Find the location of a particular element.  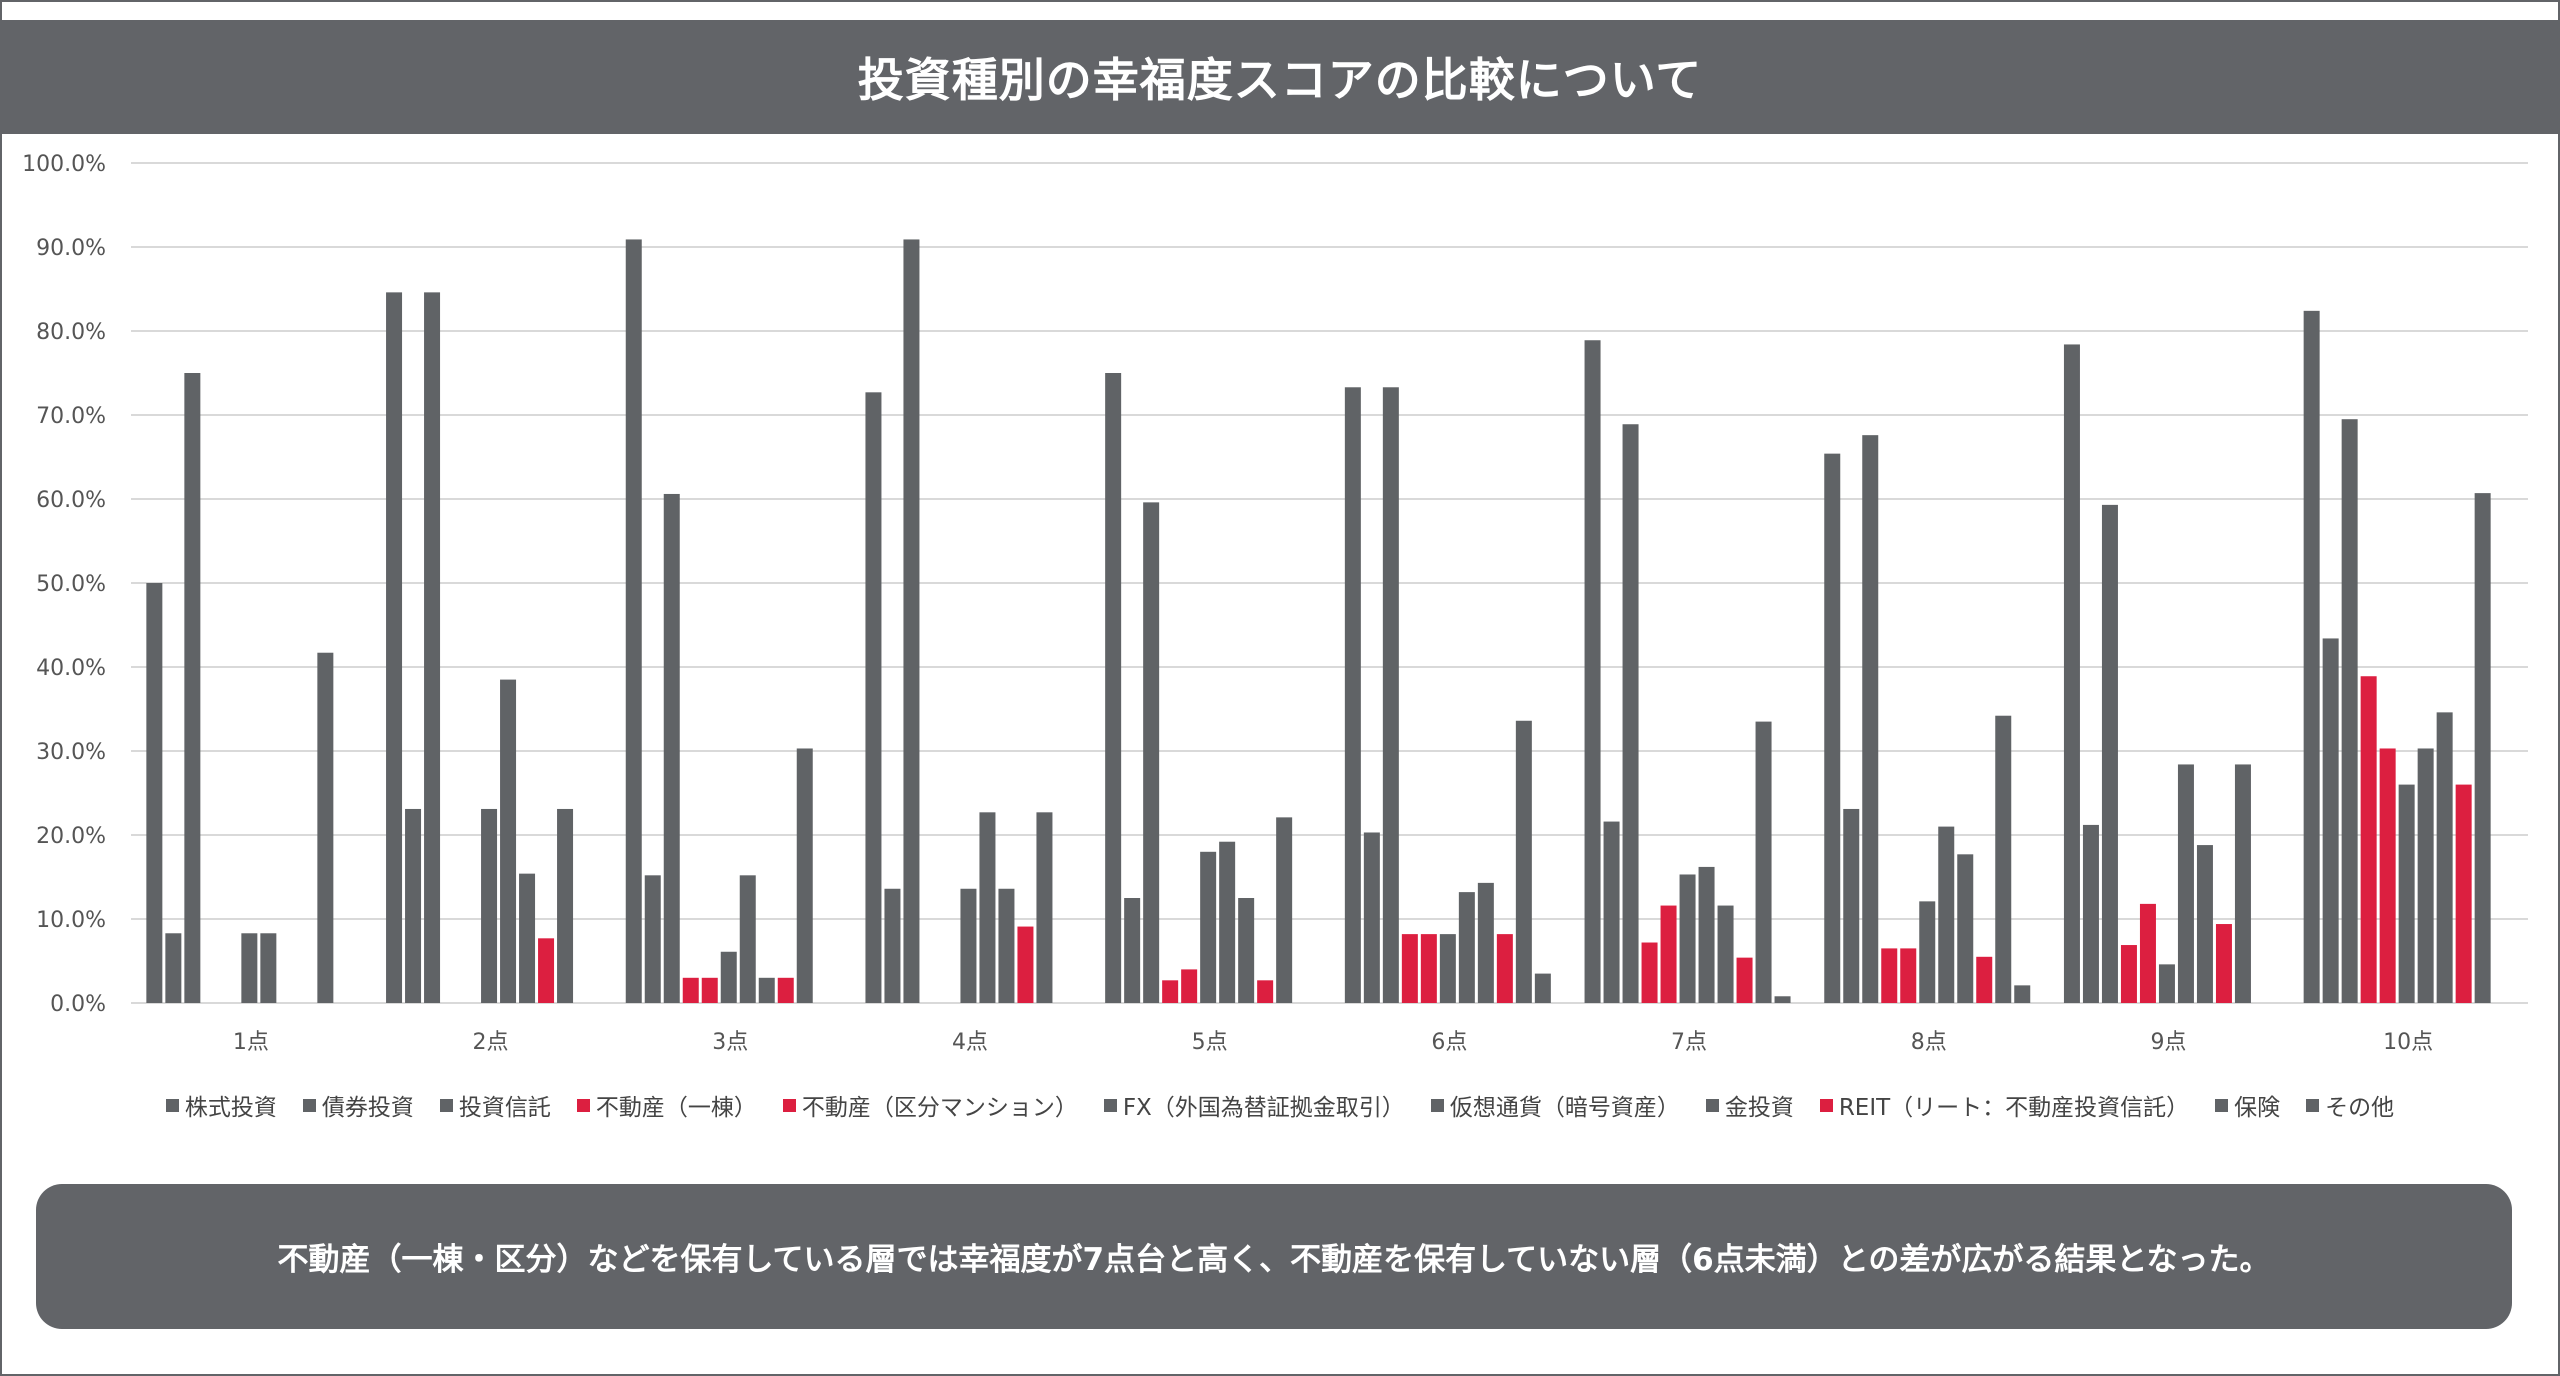

y-tick-label: 60.0% is located at coordinates (71, 500).